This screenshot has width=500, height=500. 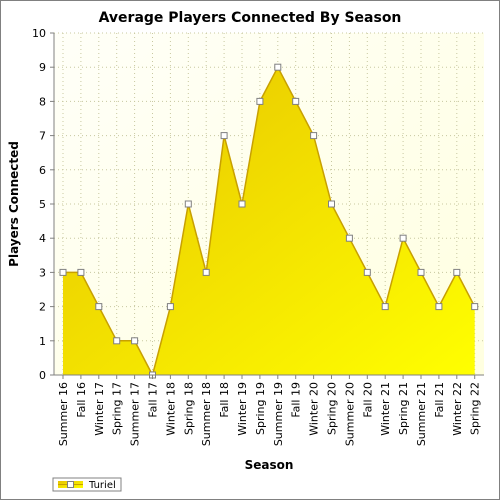 I want to click on legend-label: Turiel, so click(x=102, y=485).